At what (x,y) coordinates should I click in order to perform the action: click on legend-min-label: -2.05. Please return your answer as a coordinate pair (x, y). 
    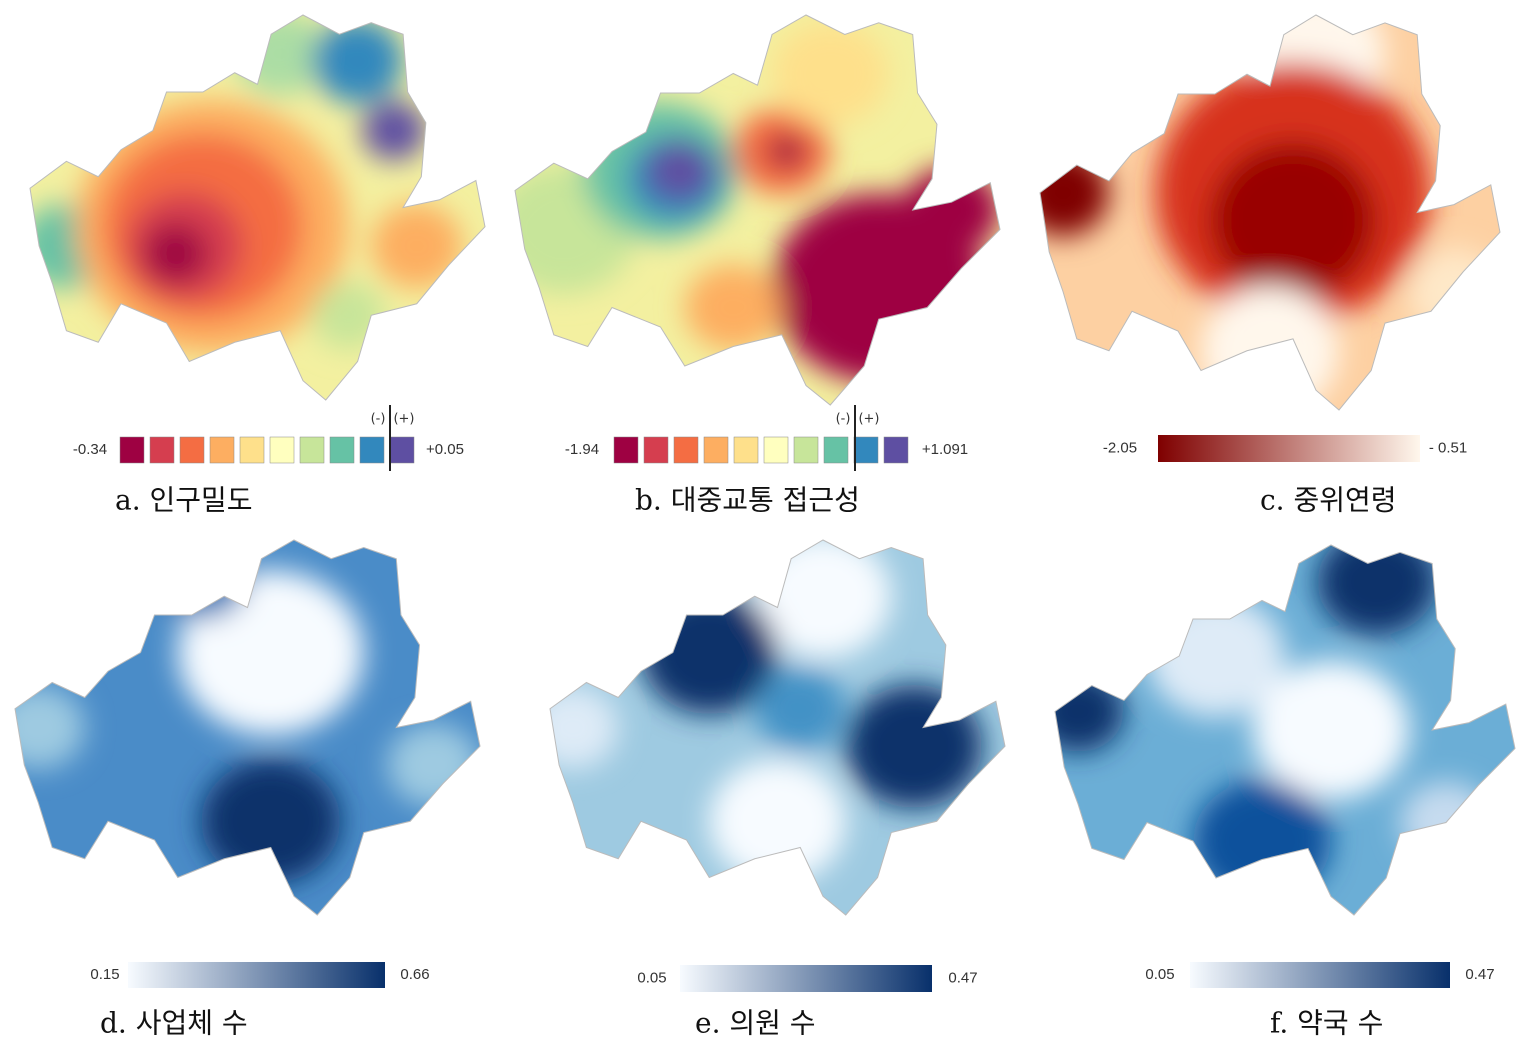
    Looking at the image, I should click on (1120, 447).